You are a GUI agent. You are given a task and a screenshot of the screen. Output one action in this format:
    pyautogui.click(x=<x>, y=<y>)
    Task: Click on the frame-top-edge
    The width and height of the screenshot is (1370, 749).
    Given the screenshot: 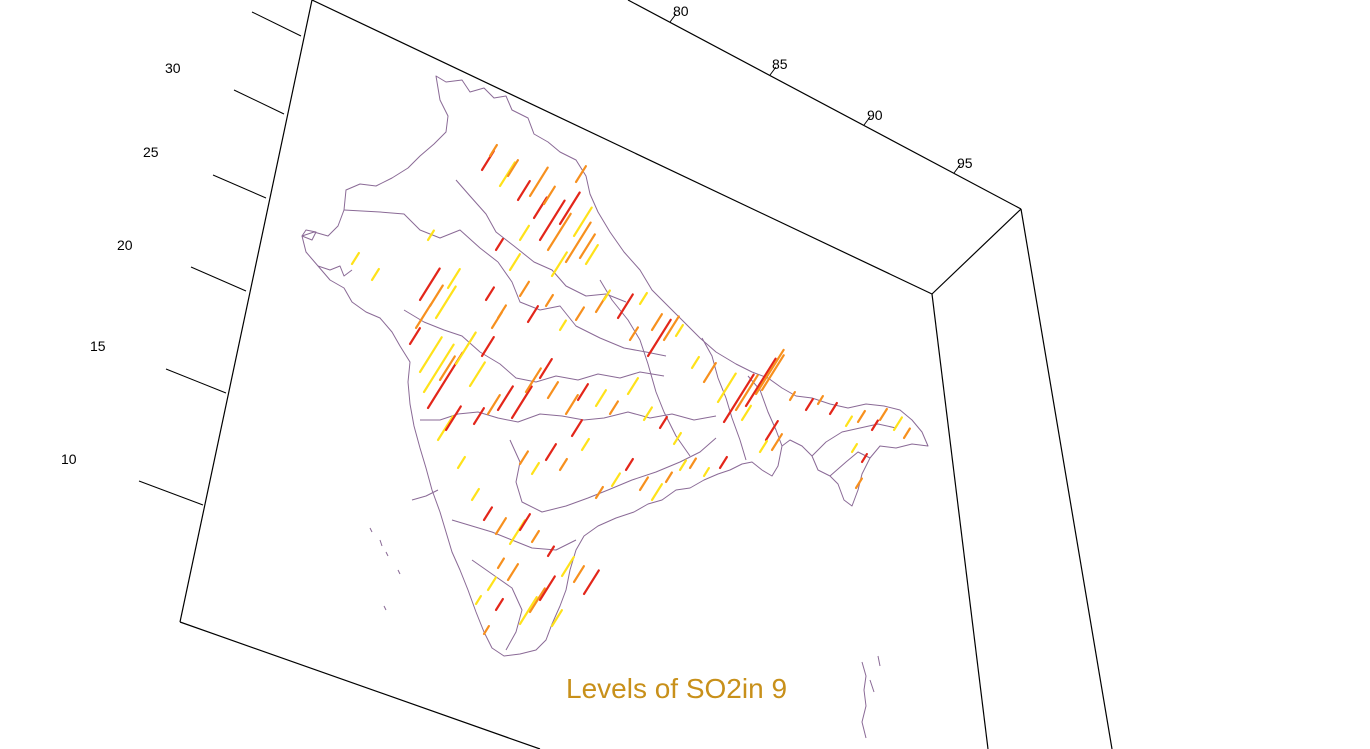 What is the action you would take?
    pyautogui.click(x=824, y=105)
    